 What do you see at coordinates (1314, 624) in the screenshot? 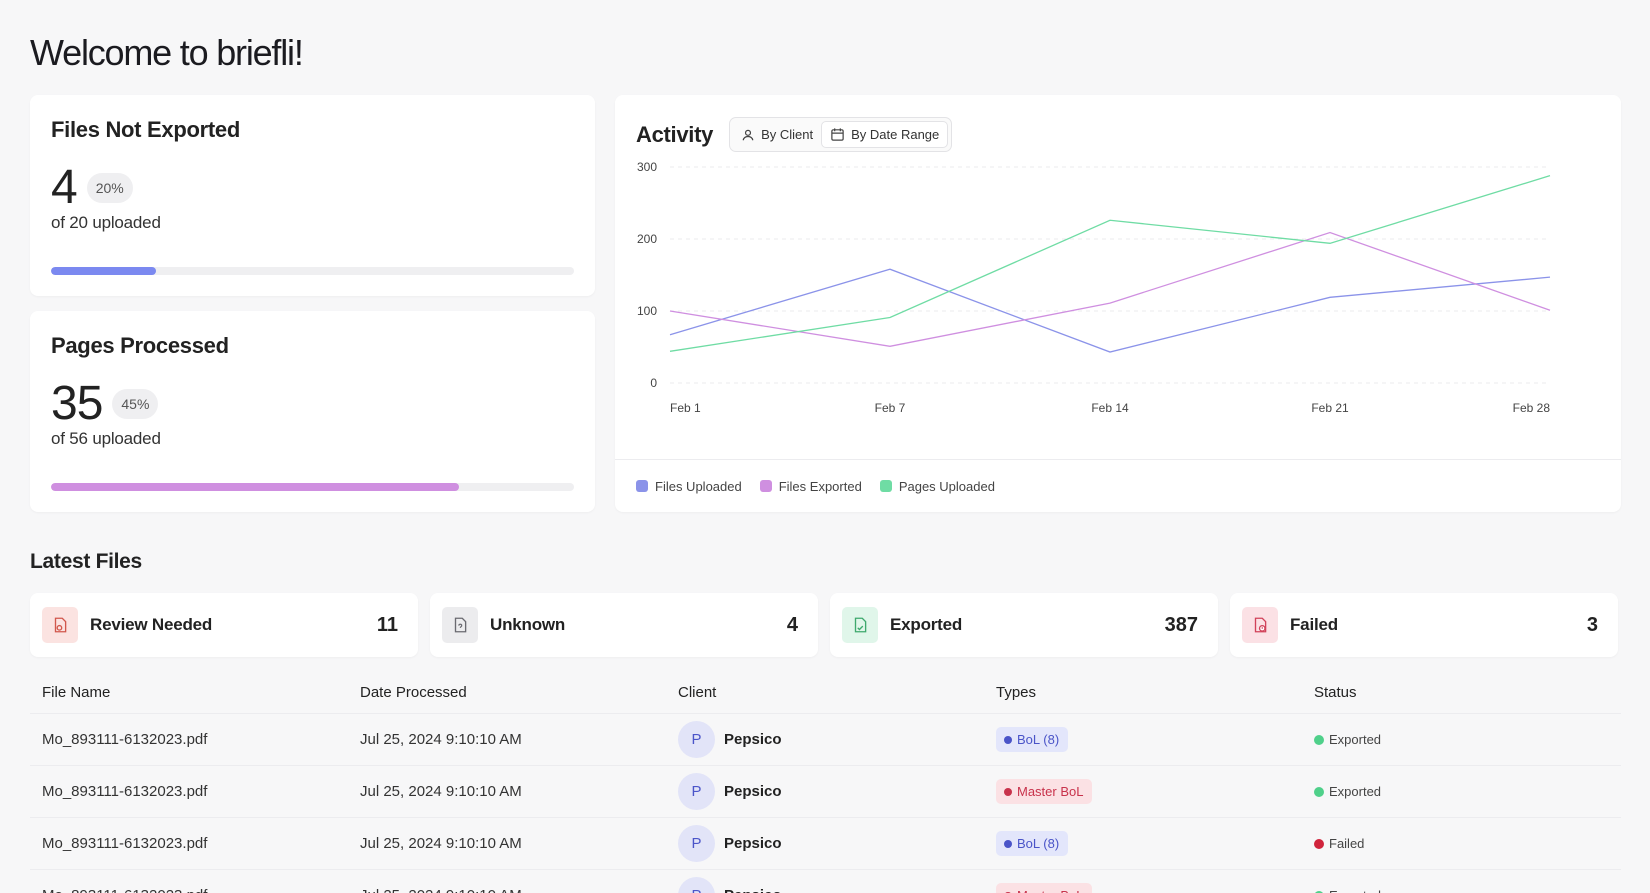
I see `summary-label: Failed` at bounding box center [1314, 624].